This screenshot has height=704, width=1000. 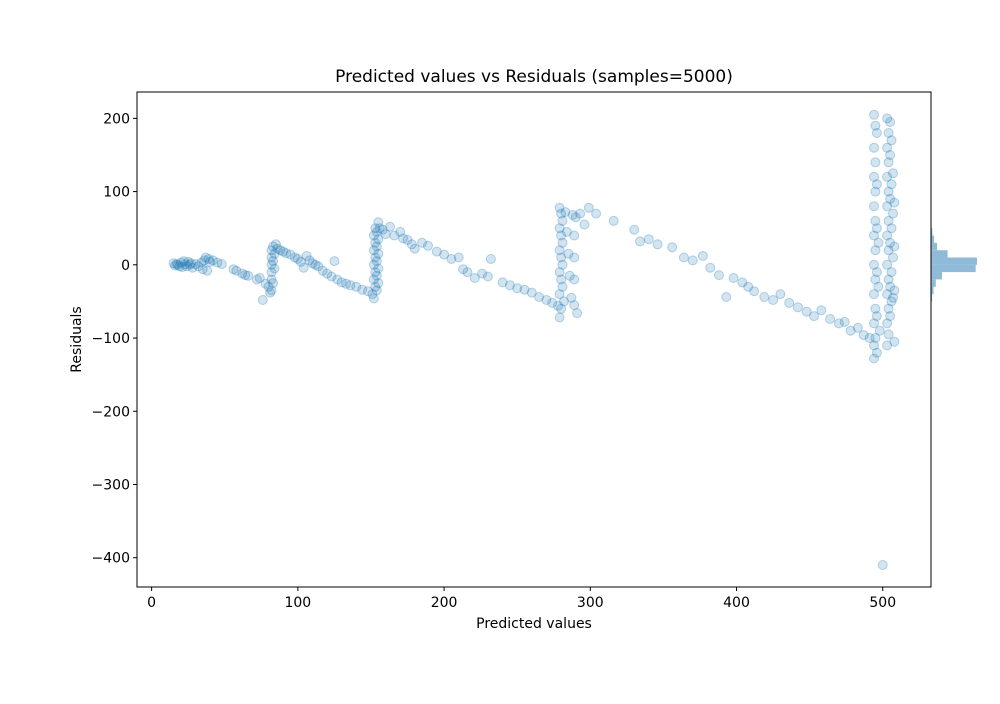 I want to click on x-tick-label: 400, so click(x=736, y=603).